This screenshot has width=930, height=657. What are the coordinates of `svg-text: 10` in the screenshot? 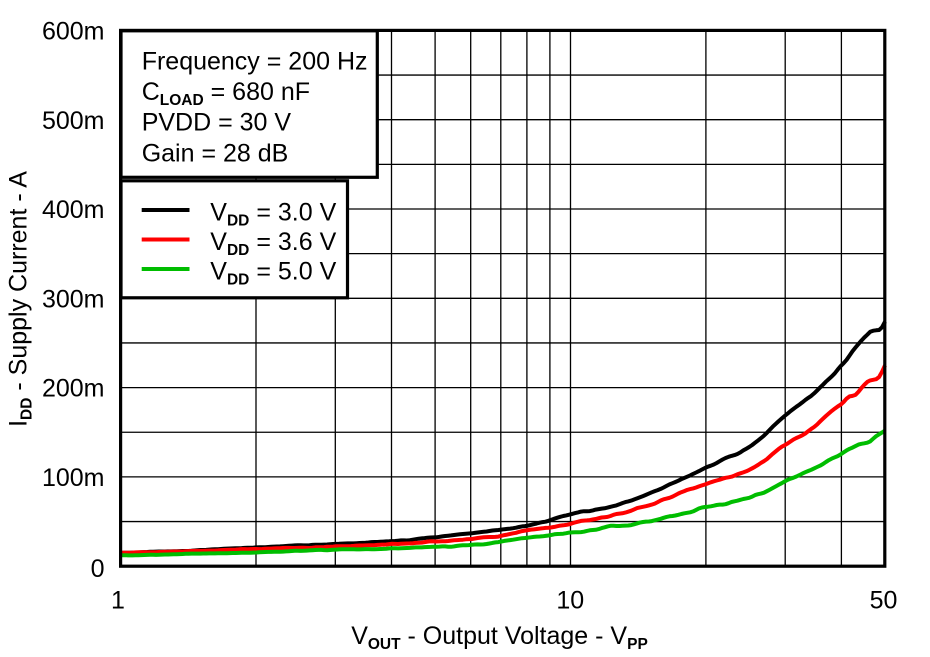 It's located at (570, 601).